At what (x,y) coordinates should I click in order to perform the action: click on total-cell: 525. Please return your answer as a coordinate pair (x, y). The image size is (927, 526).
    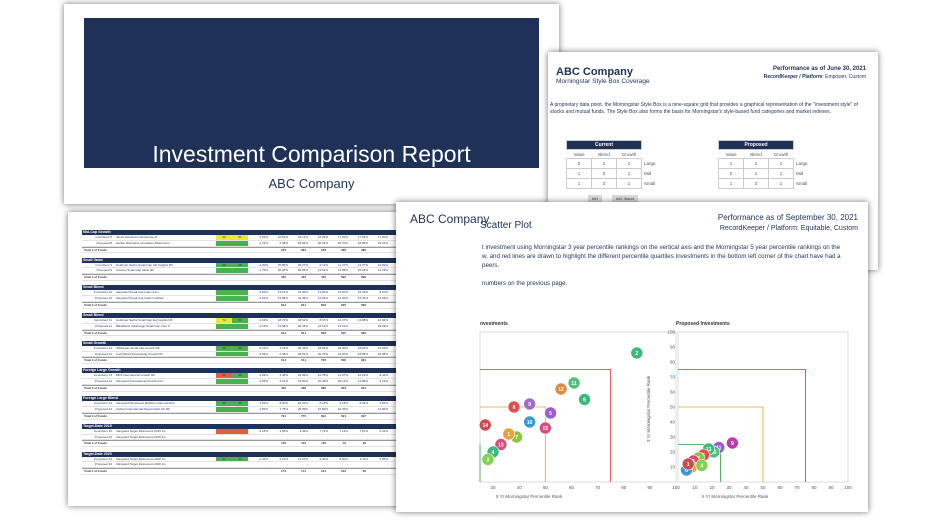
    Looking at the image, I should click on (343, 332).